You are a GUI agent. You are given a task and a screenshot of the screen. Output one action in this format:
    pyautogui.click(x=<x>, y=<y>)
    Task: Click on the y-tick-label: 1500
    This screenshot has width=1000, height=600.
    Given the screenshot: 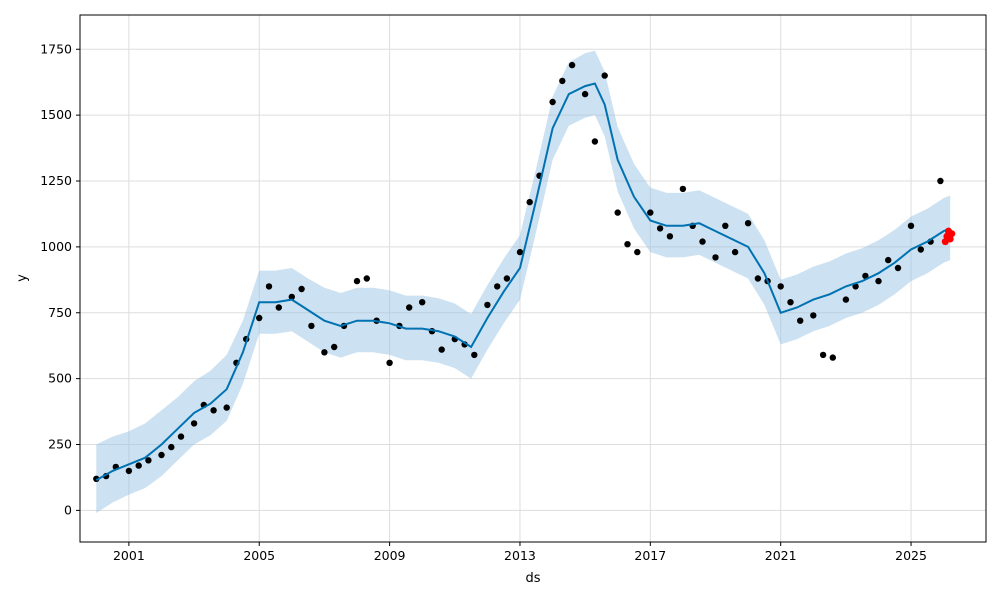 What is the action you would take?
    pyautogui.click(x=56, y=114)
    